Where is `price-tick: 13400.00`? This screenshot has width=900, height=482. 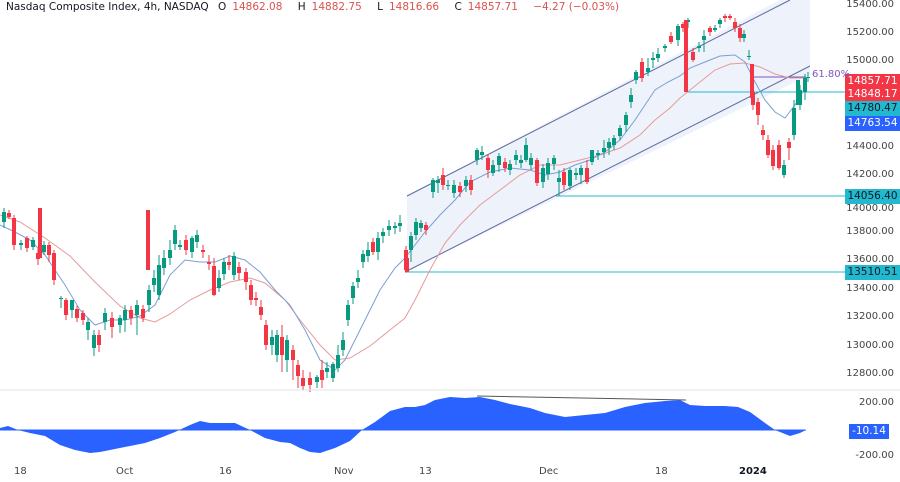
price-tick: 13400.00 is located at coordinates (870, 288).